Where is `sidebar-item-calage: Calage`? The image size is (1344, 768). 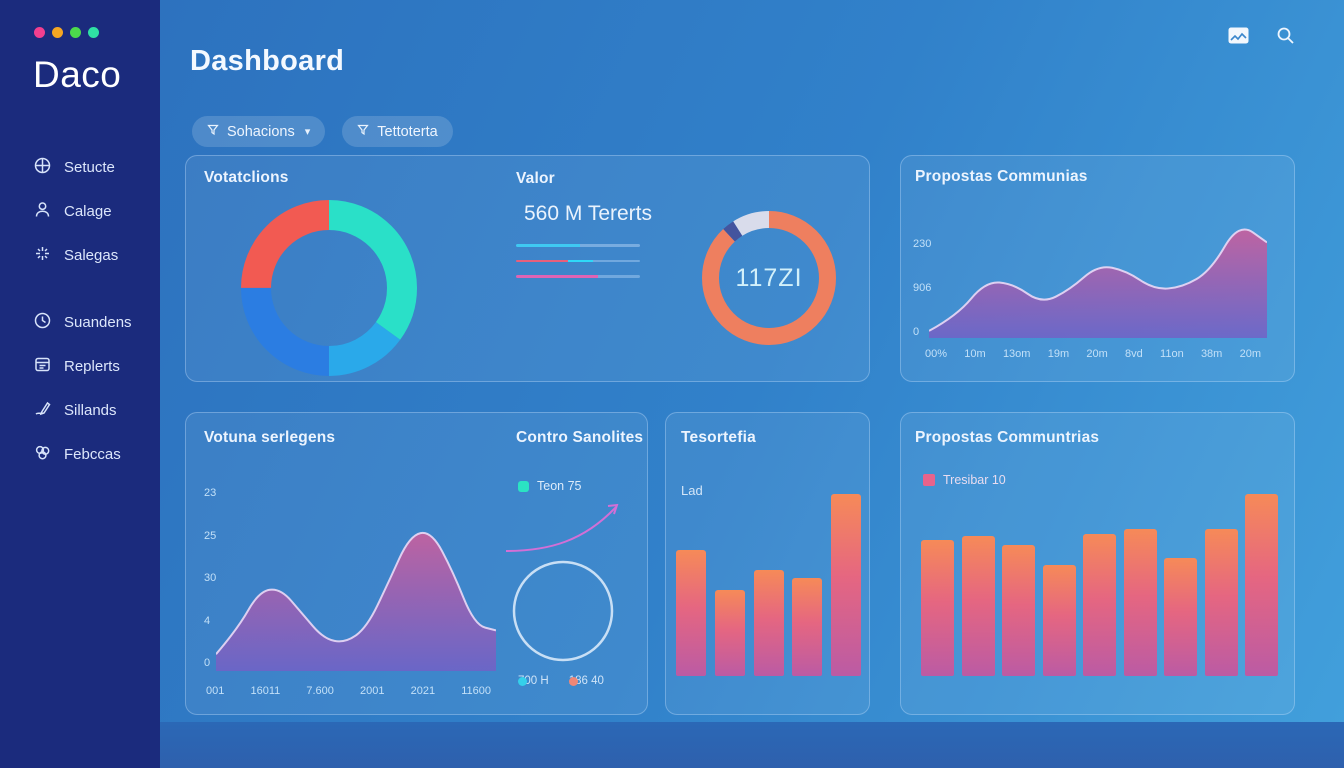 sidebar-item-calage: Calage is located at coordinates (80, 211).